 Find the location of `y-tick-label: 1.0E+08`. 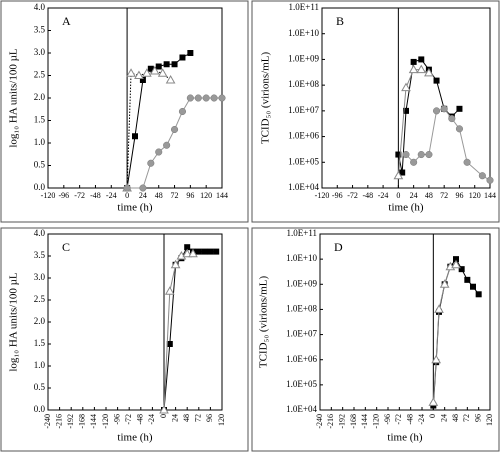

y-tick-label: 1.0E+08 is located at coordinates (303, 84).